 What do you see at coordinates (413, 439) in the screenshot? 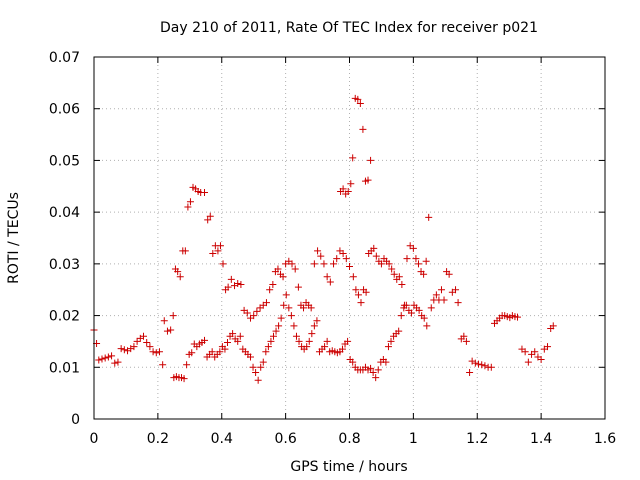
I see `x-tick-label: 1` at bounding box center [413, 439].